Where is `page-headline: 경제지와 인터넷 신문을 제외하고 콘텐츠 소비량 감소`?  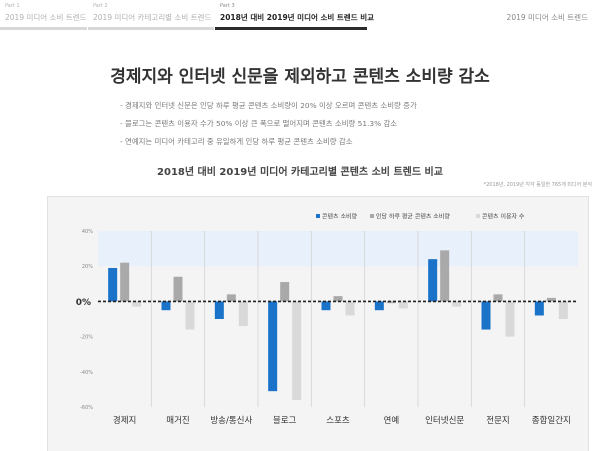 page-headline: 경제지와 인터넷 신문을 제외하고 콘텐츠 소비량 감소 is located at coordinates (300, 77).